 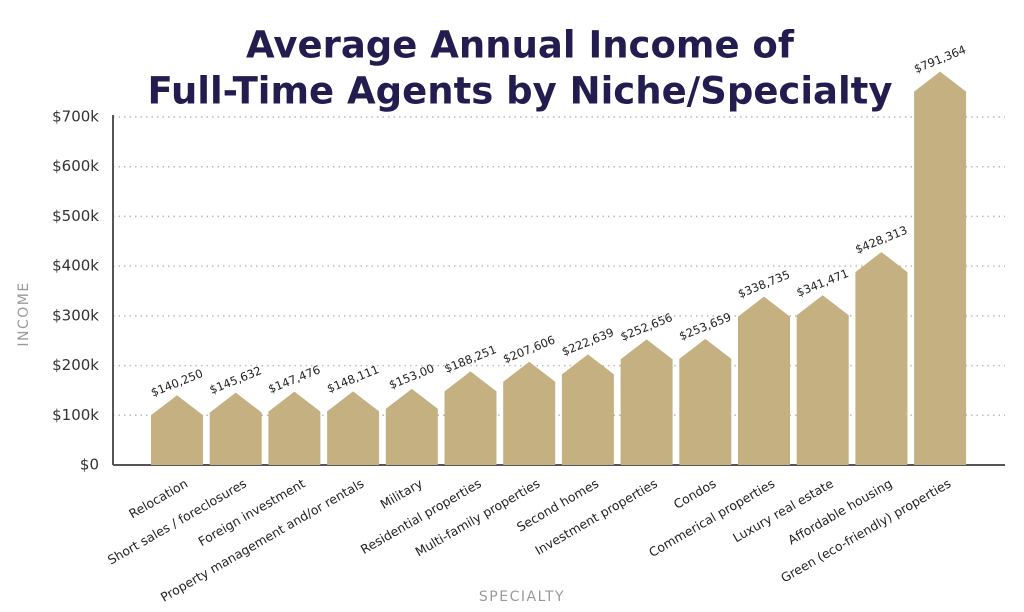 What do you see at coordinates (940, 59) in the screenshot?
I see `value-label: $791,364` at bounding box center [940, 59].